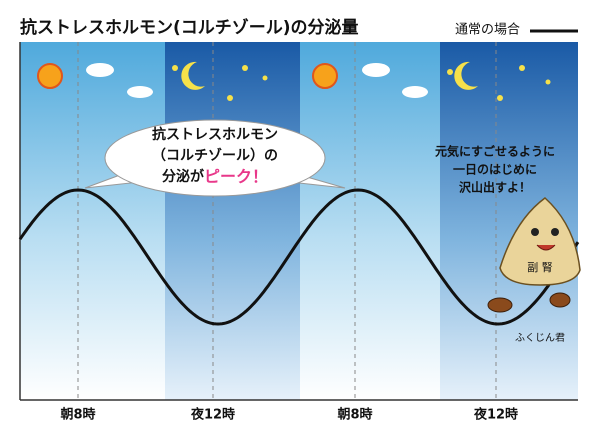  I want to click on title: 抗ストレスホルモン(コルチゾール)の分泌量, so click(189, 27).